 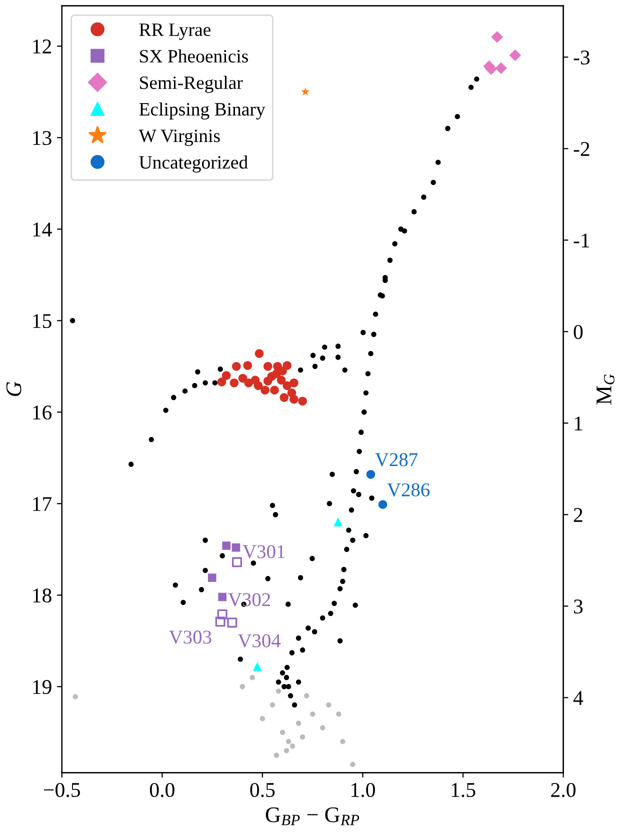 I want to click on y2-tick-label: 3, so click(x=578, y=607).